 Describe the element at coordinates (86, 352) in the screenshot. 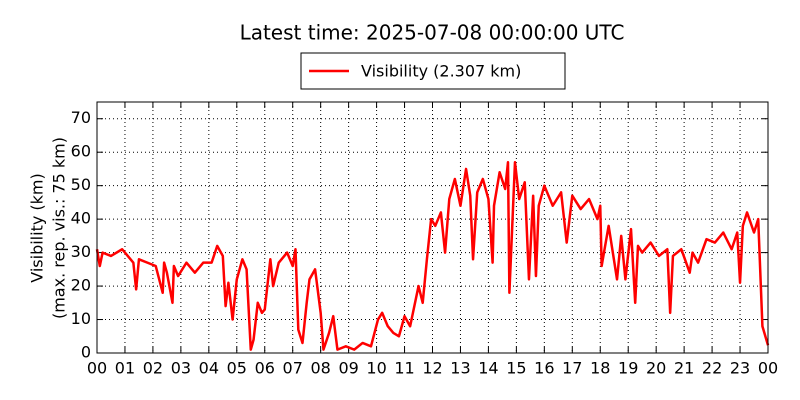

I see `y-tick-label: 0` at that location.